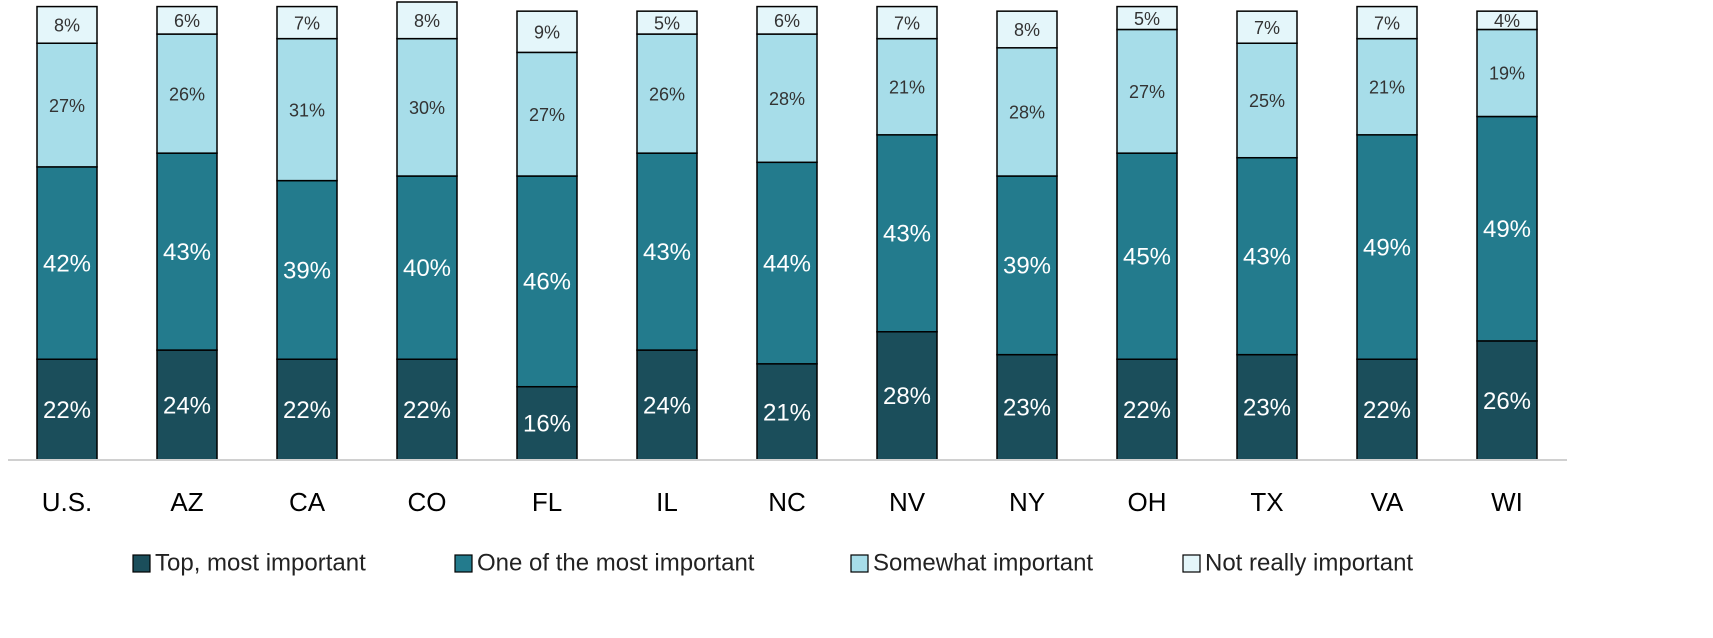 The width and height of the screenshot is (1713, 638). I want to click on data-label: 46%, so click(547, 282).